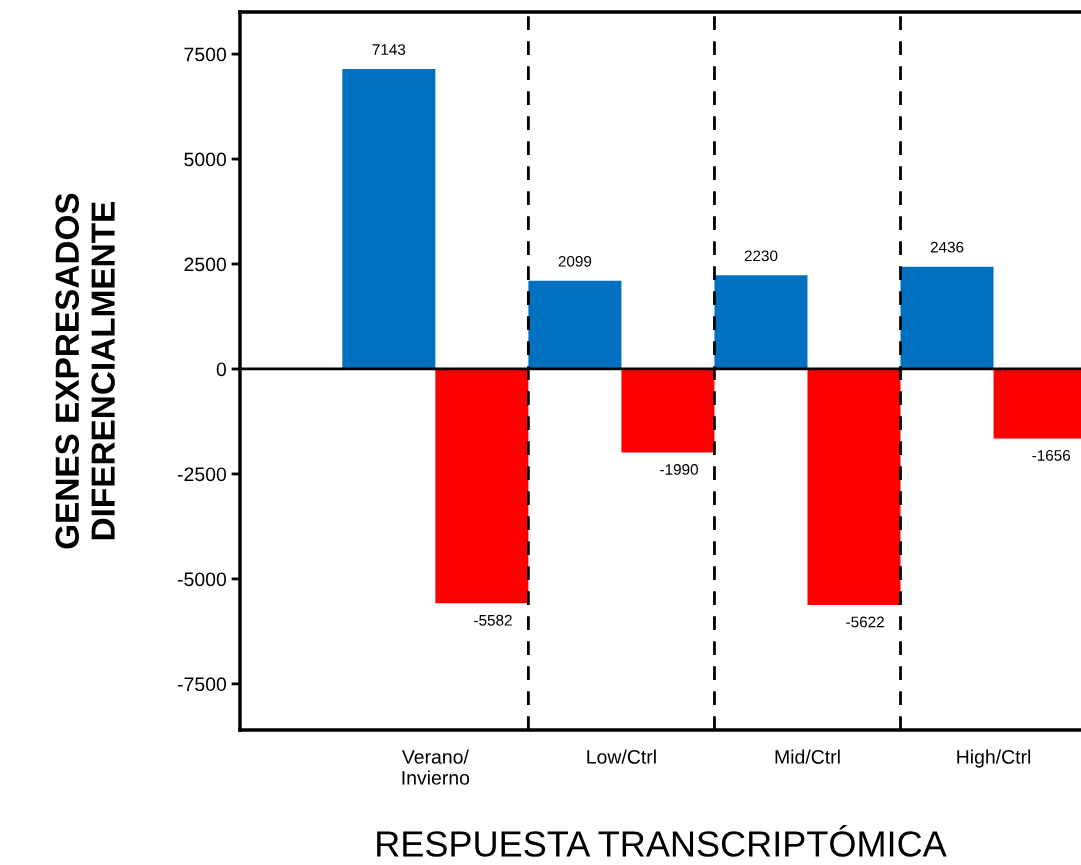 This screenshot has height=865, width=1081. Describe the element at coordinates (679, 469) in the screenshot. I see `data-label: -1990` at that location.